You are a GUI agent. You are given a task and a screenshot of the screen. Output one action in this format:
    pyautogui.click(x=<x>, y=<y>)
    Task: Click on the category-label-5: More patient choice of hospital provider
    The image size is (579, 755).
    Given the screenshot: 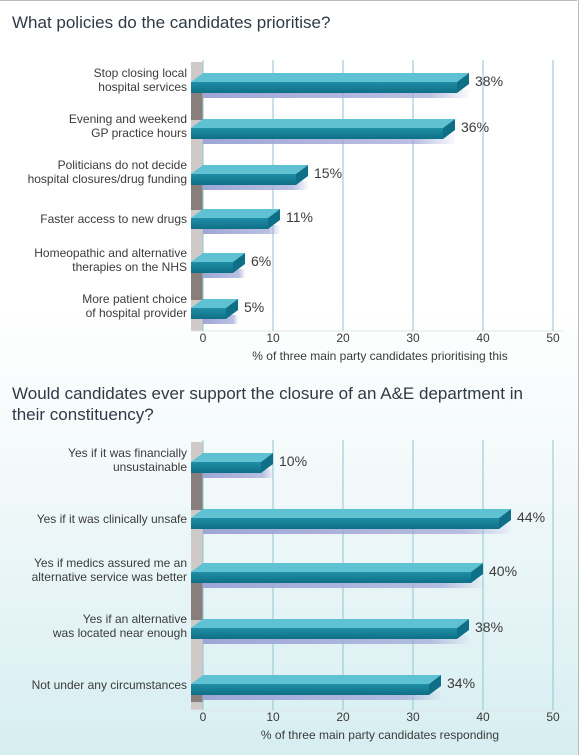 What is the action you would take?
    pyautogui.click(x=134, y=306)
    